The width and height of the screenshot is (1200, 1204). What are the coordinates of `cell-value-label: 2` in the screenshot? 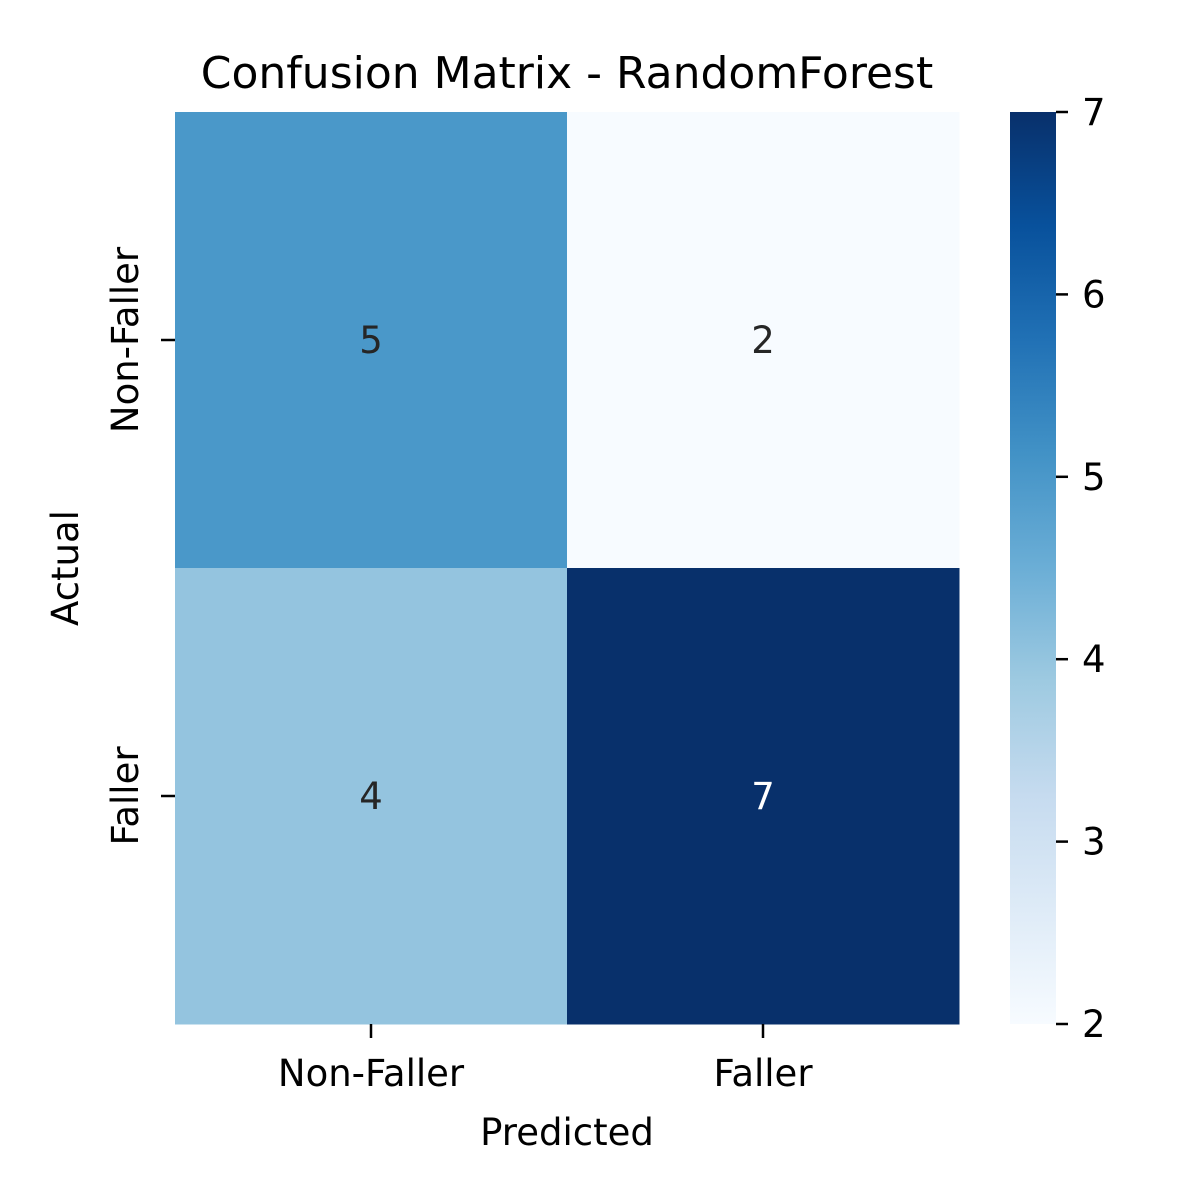 It's located at (763, 340).